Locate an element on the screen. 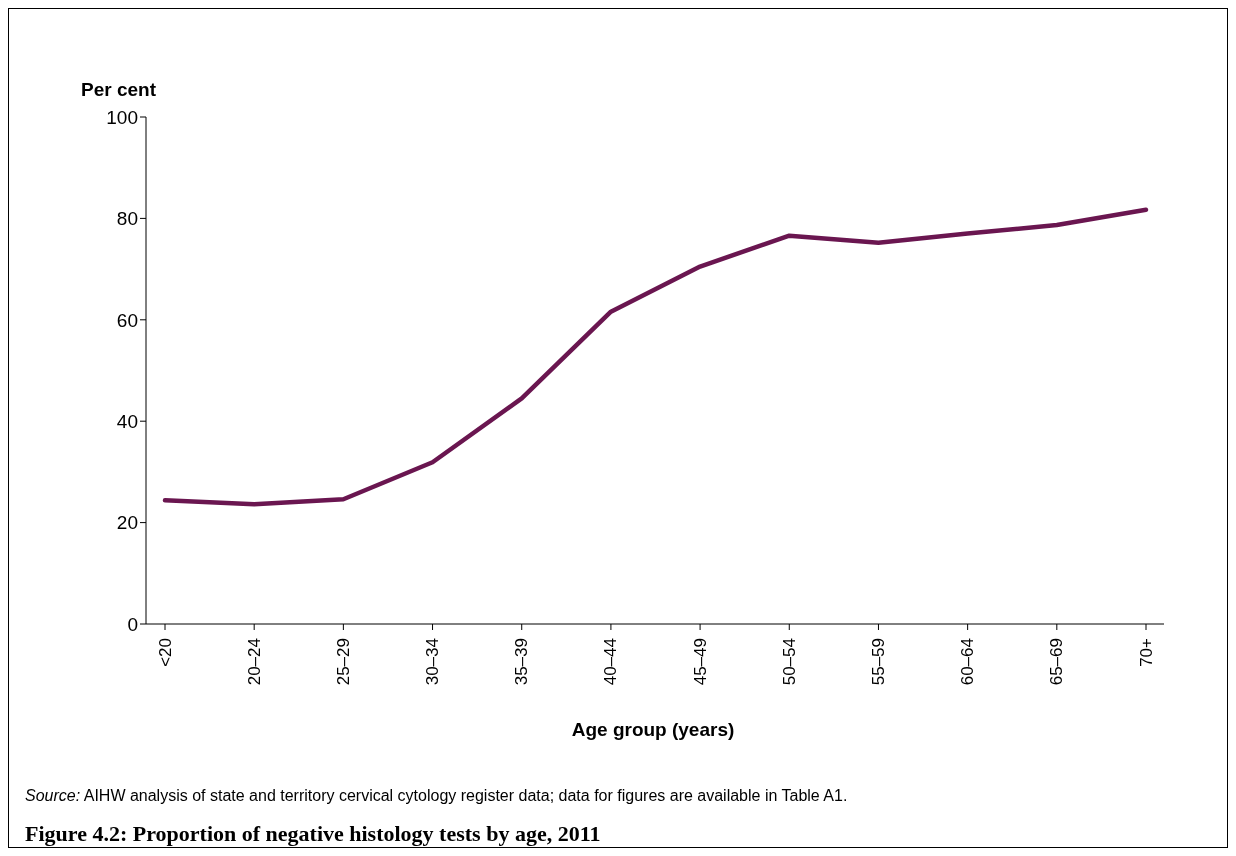 The width and height of the screenshot is (1236, 856). x-tick-label: 20–24 is located at coordinates (254, 662).